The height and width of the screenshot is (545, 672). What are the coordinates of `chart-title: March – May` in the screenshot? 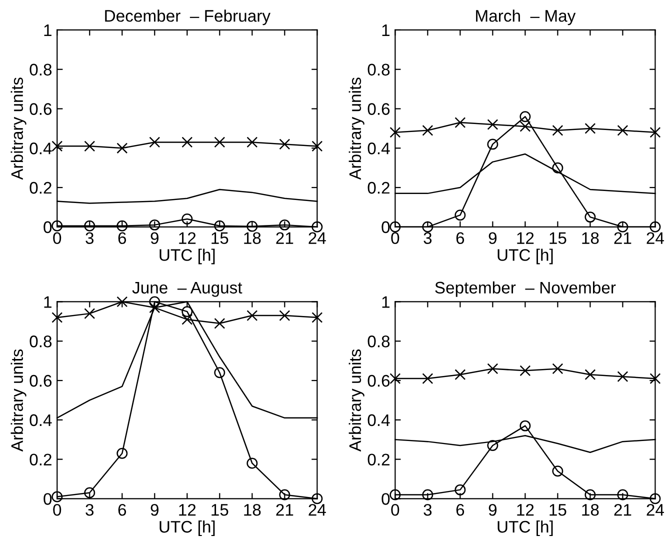 It's located at (526, 18).